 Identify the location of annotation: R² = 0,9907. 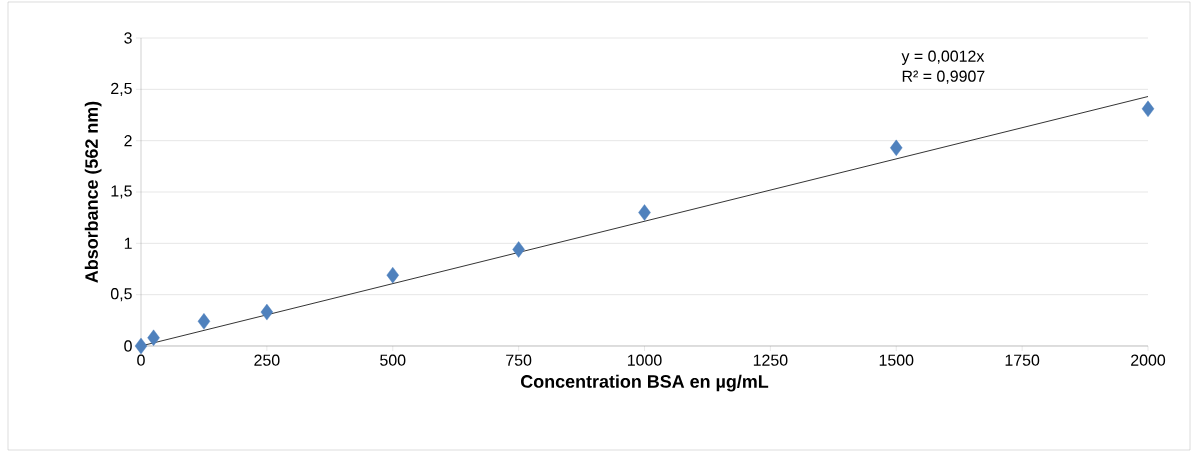
(943, 77).